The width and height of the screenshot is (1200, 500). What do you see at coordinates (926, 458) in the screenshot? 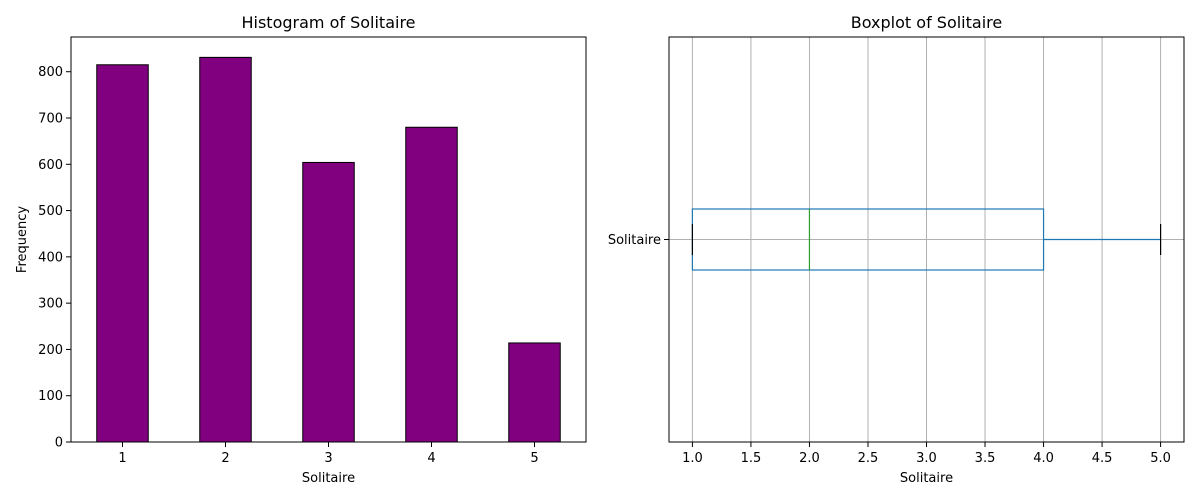
I see `boxplot-x-tick-label: 3.0` at bounding box center [926, 458].